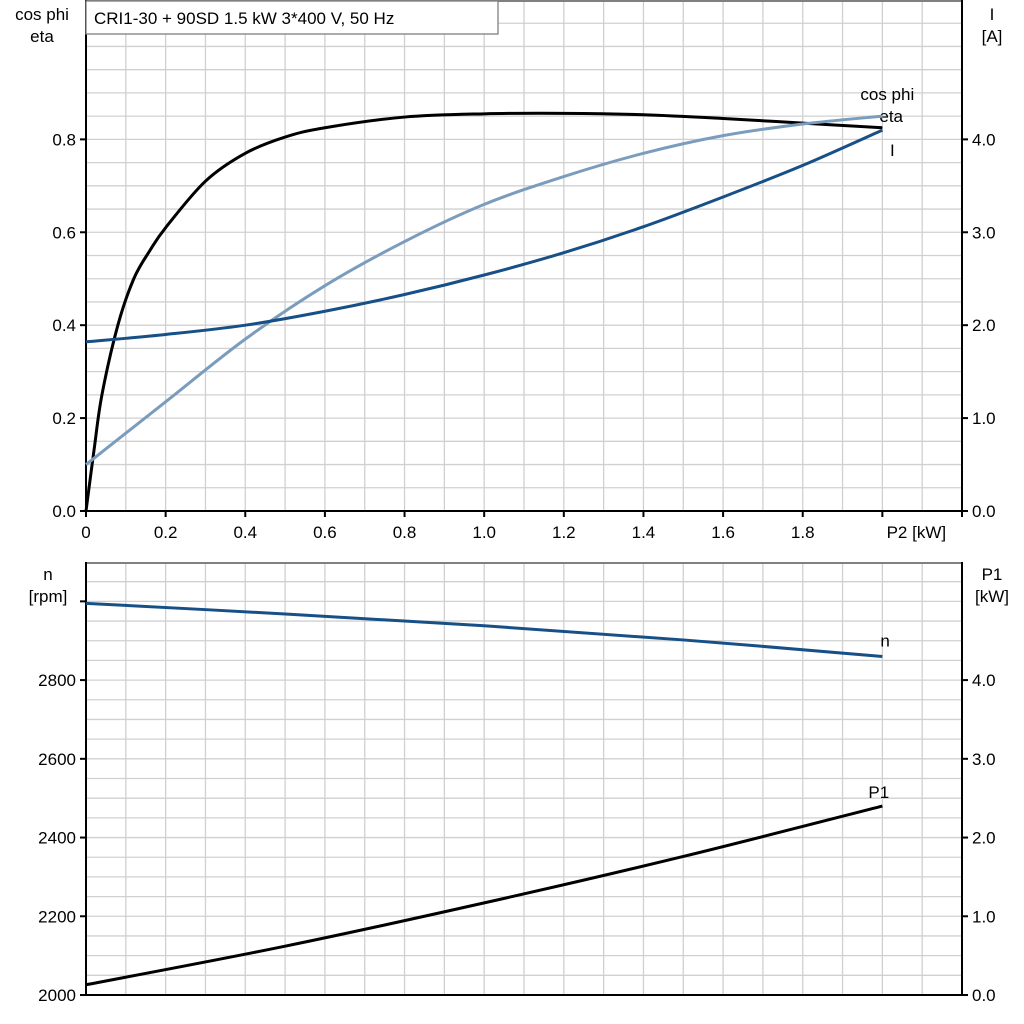 The image size is (1024, 1024). Describe the element at coordinates (992, 574) in the screenshot. I see `y-axis-label-right: P1` at that location.